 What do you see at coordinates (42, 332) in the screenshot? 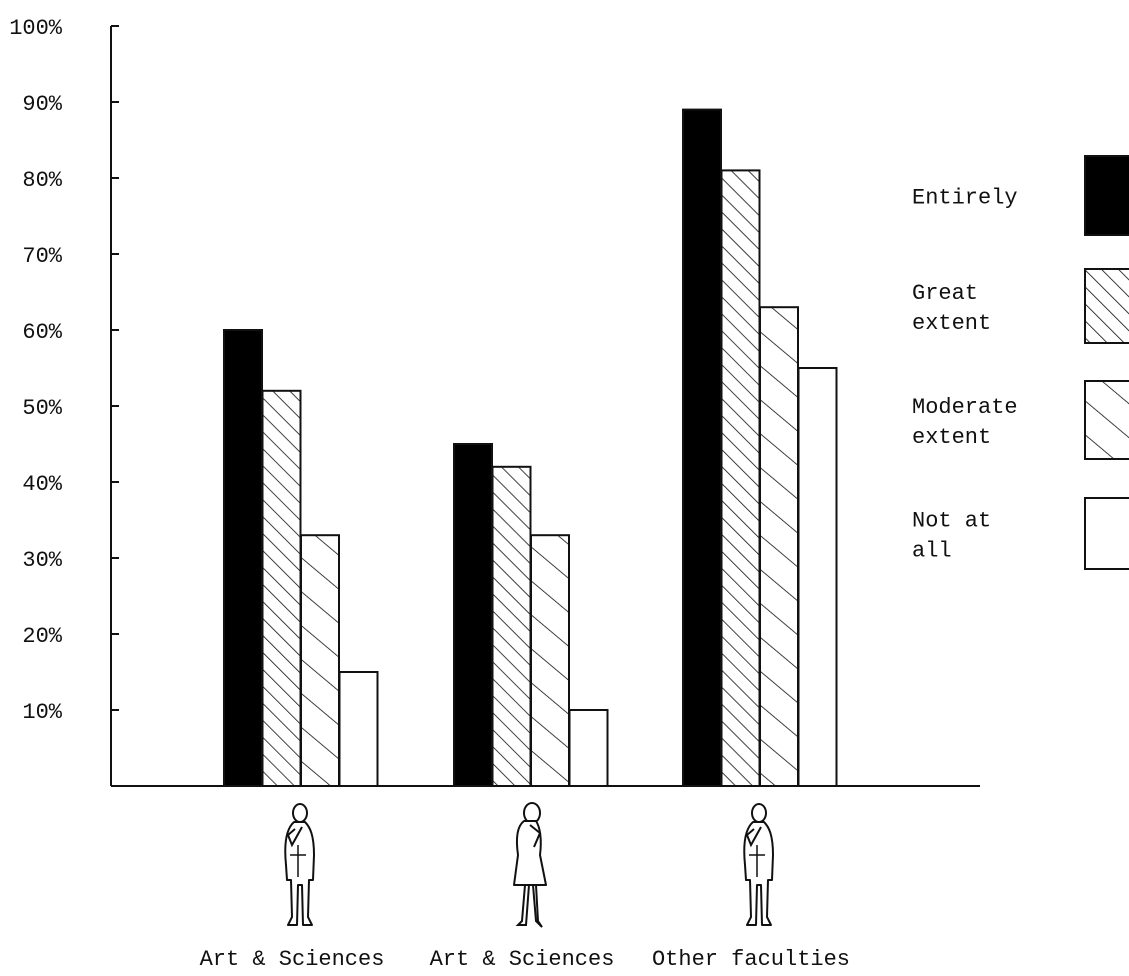
I see `y-tick-label: 60%` at bounding box center [42, 332].